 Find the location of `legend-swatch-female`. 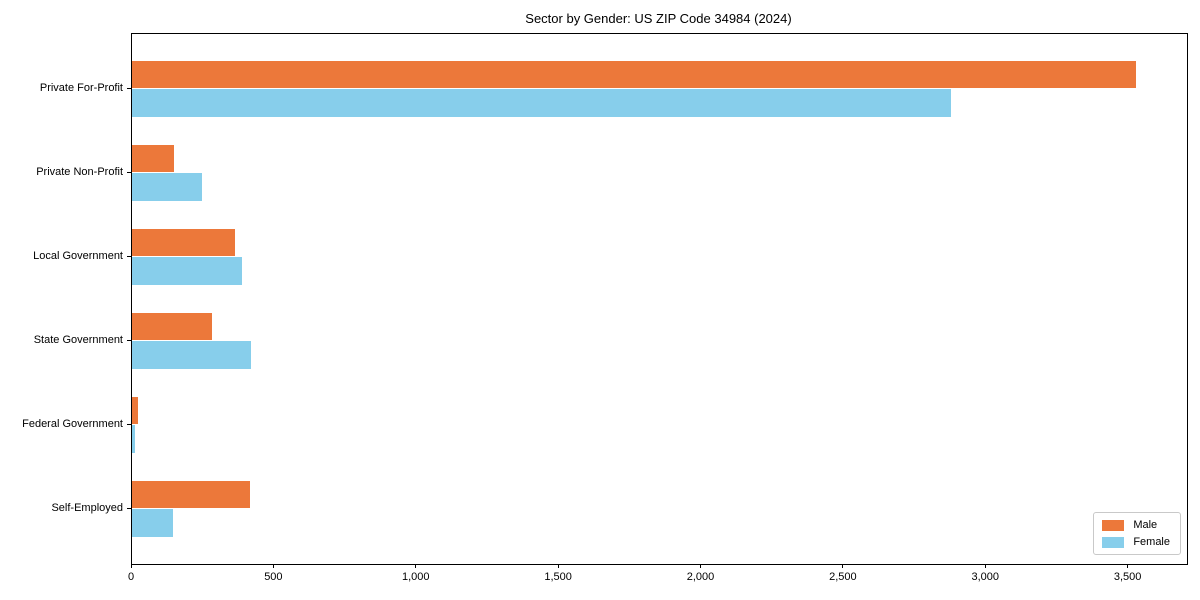

legend-swatch-female is located at coordinates (1113, 542).